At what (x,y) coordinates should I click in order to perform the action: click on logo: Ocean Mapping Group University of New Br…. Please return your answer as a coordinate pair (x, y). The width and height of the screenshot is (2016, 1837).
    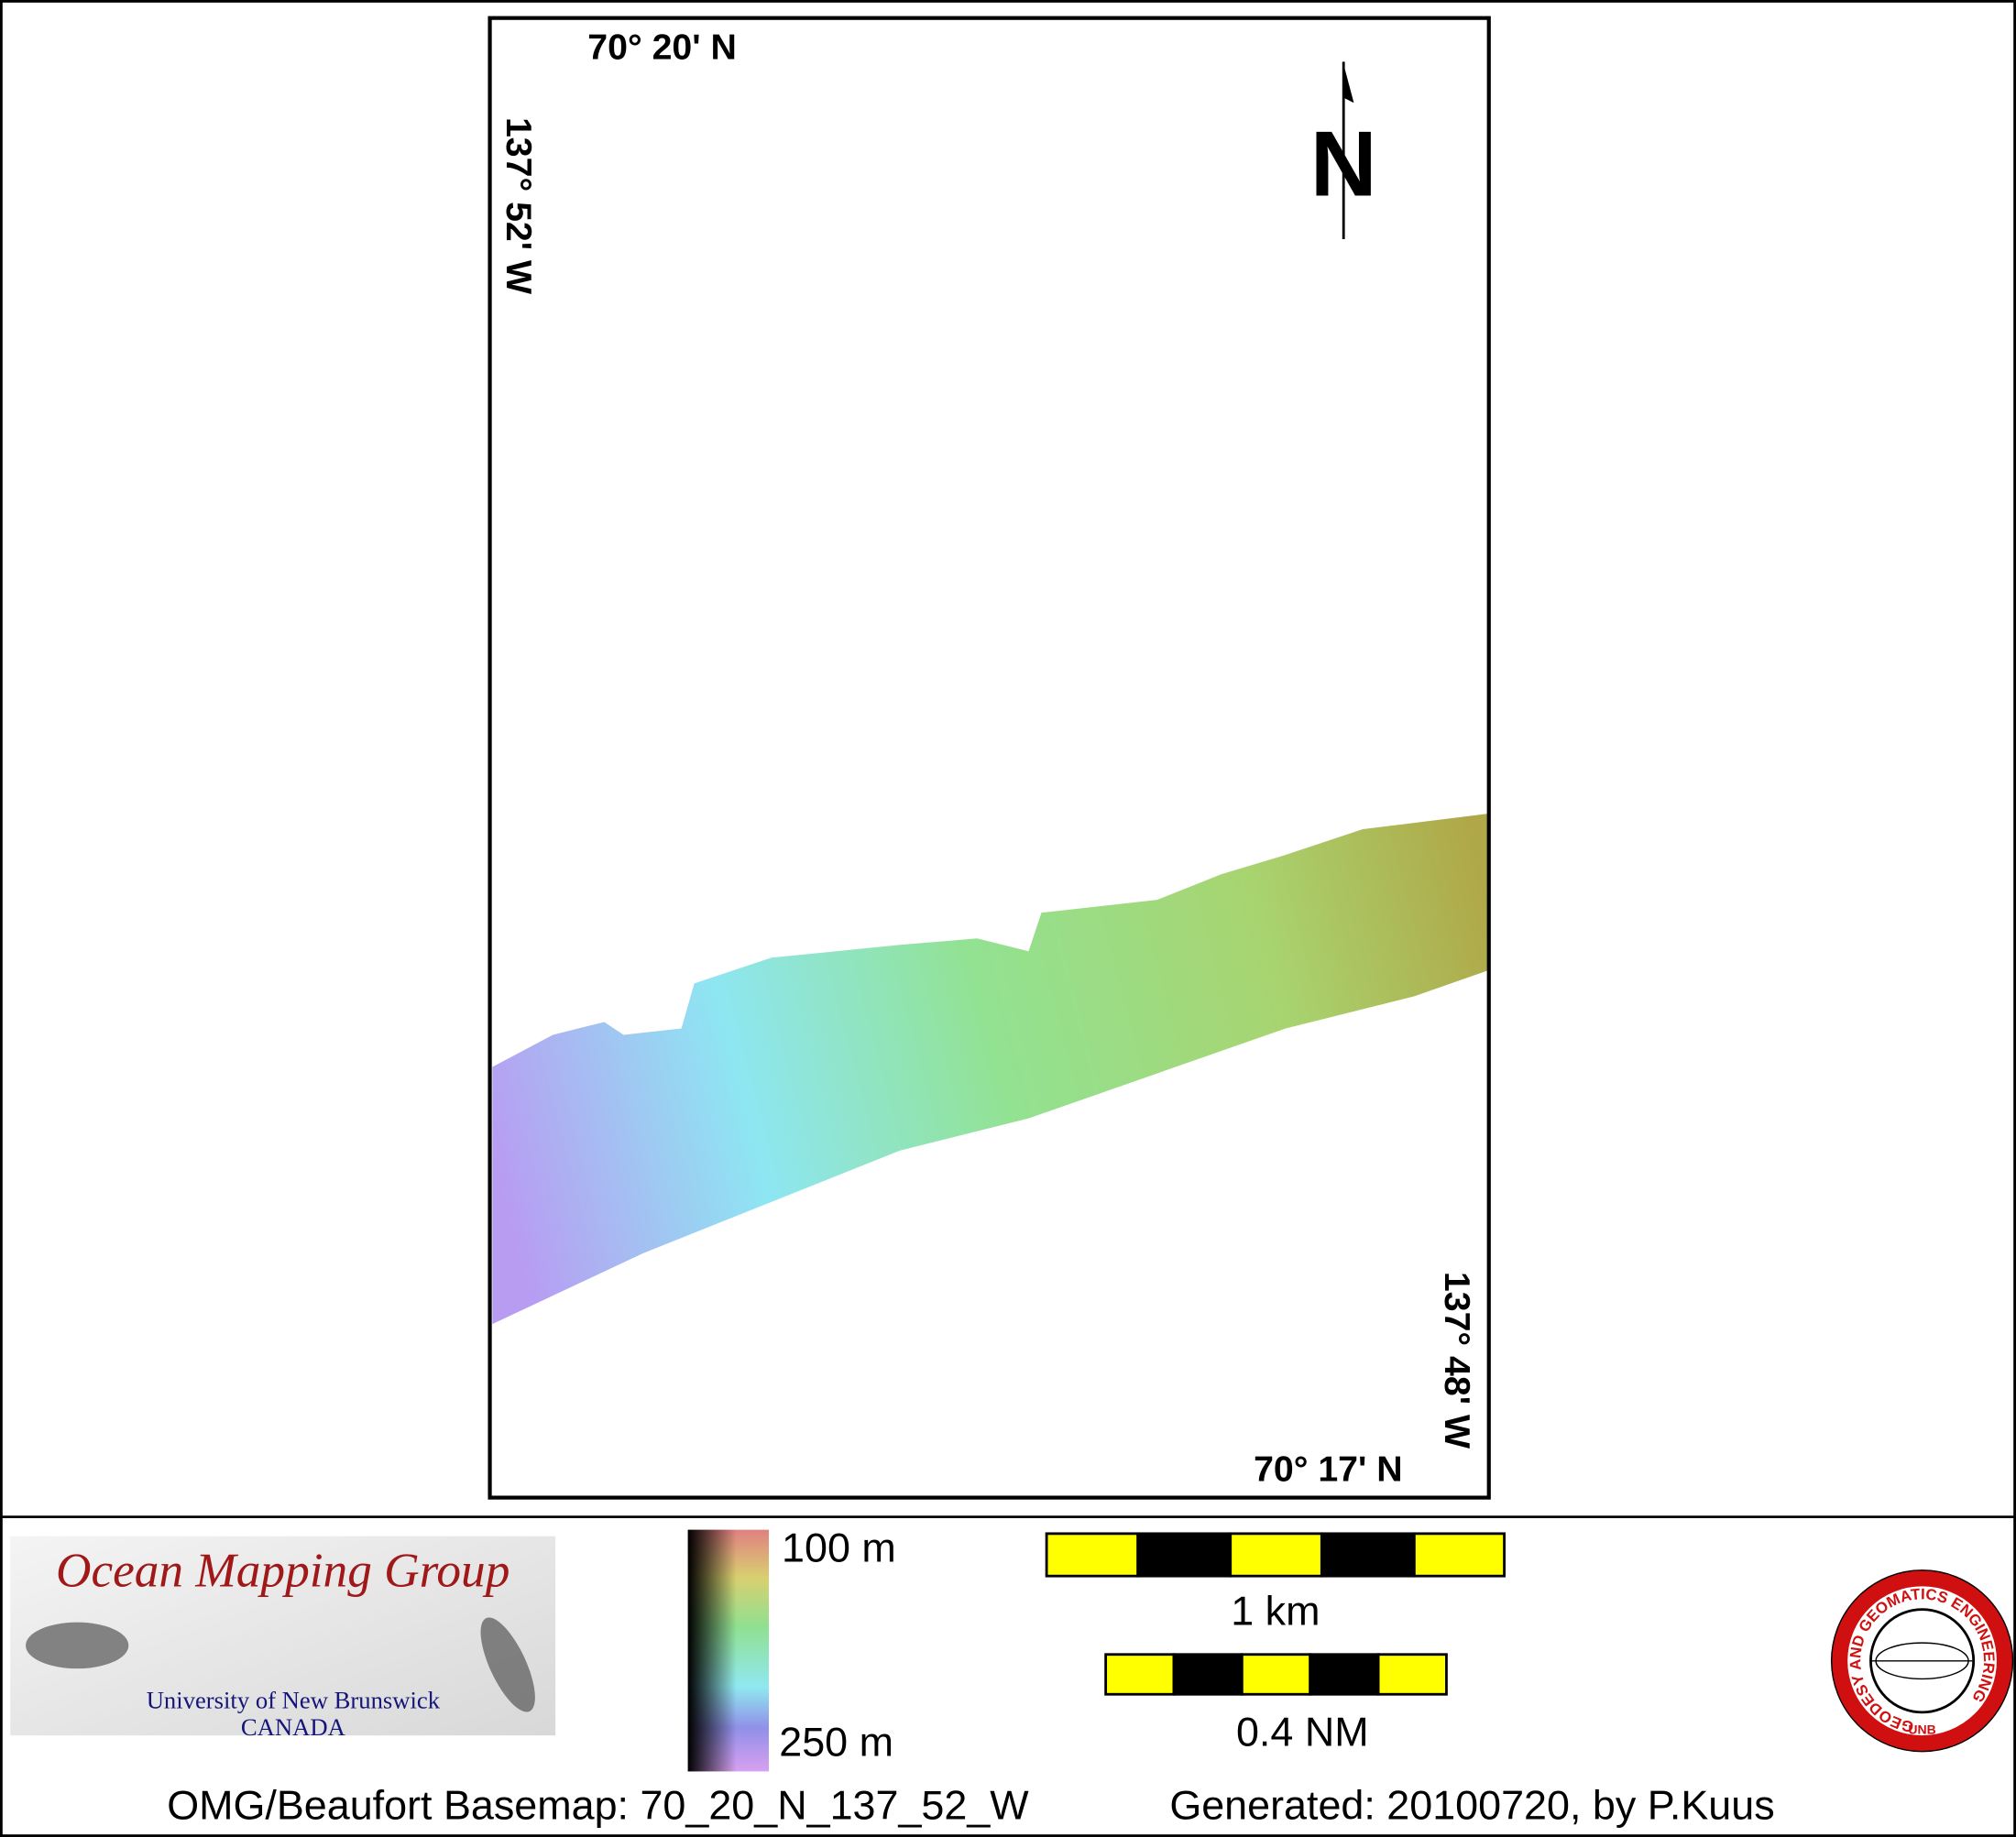
    Looking at the image, I should click on (283, 1638).